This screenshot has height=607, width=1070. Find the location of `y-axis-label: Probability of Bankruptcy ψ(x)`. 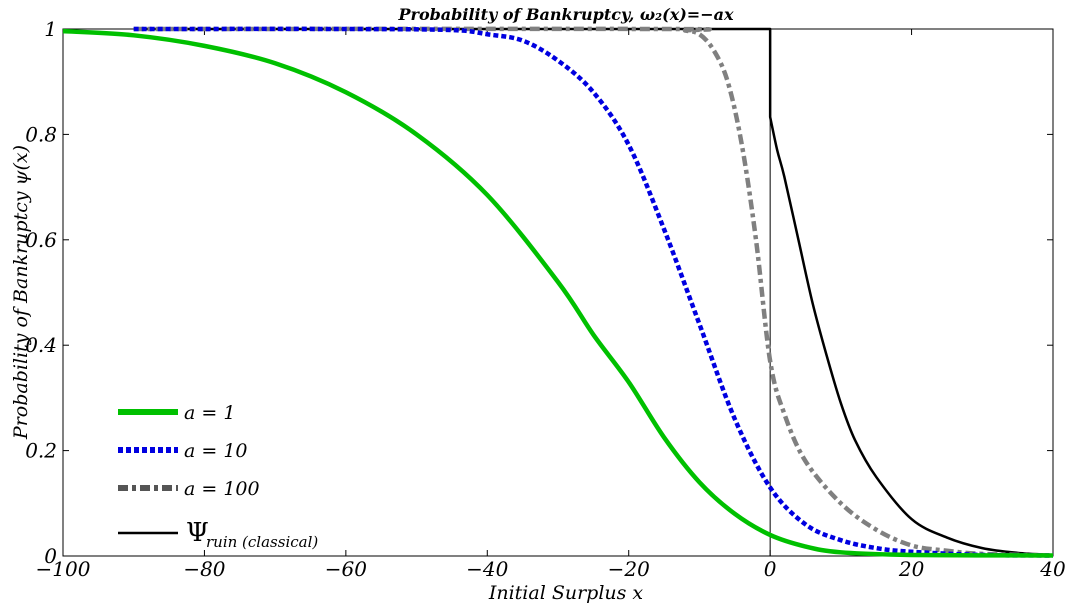

y-axis-label: Probability of Bankruptcy ψ(x) is located at coordinates (21, 292).